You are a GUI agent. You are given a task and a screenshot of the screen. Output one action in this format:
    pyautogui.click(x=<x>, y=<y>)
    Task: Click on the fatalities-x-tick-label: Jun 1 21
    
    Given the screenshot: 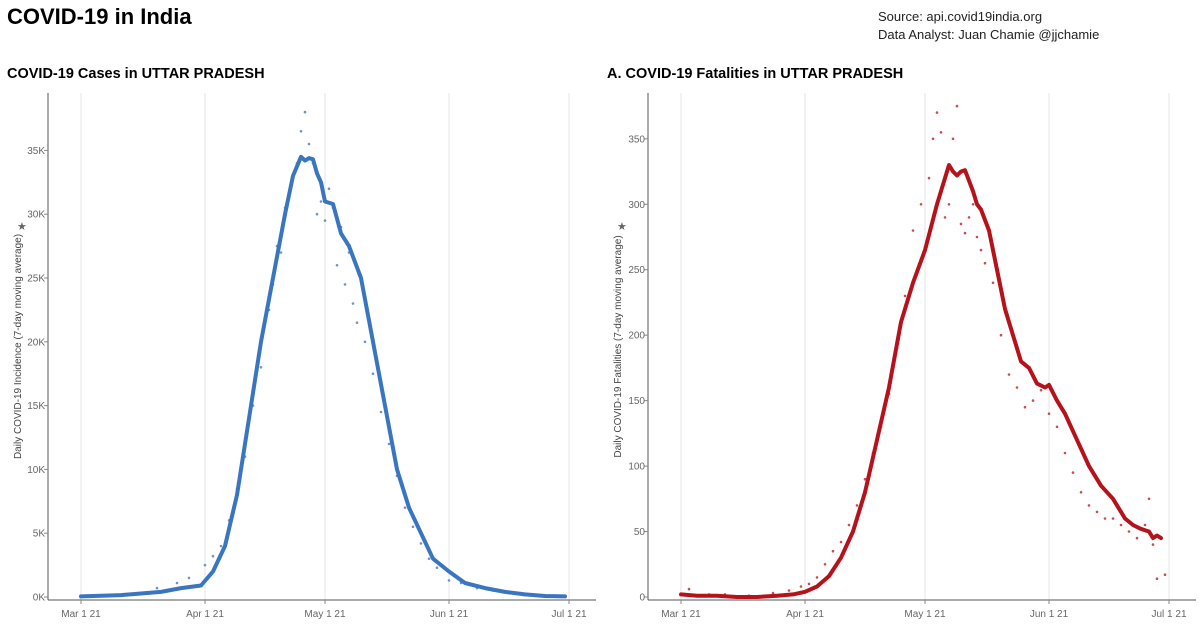 What is the action you would take?
    pyautogui.click(x=1049, y=614)
    